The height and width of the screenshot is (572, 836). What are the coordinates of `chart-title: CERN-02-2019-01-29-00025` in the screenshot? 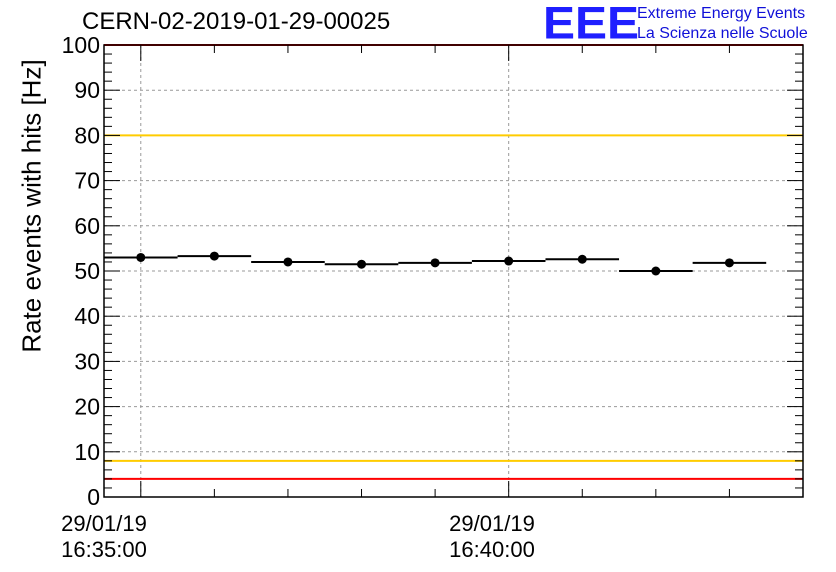 It's located at (236, 21).